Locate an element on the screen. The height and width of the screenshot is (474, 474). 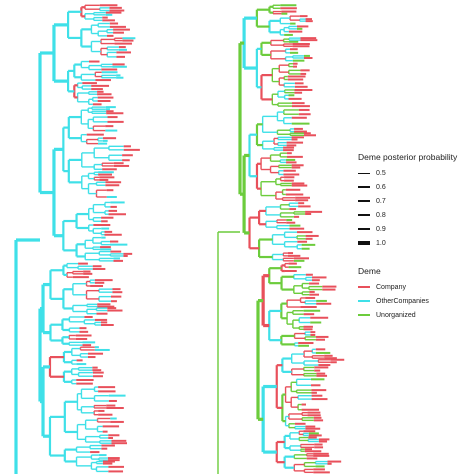
deme-legend-item: Unorganized is located at coordinates (393, 315).